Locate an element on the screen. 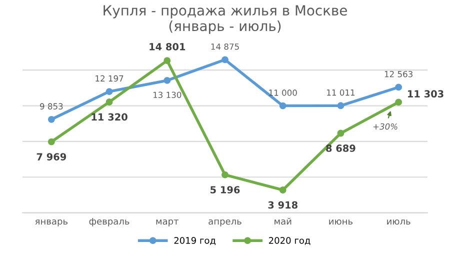 This screenshot has width=450, height=266. data-label: 9 853 is located at coordinates (51, 106).